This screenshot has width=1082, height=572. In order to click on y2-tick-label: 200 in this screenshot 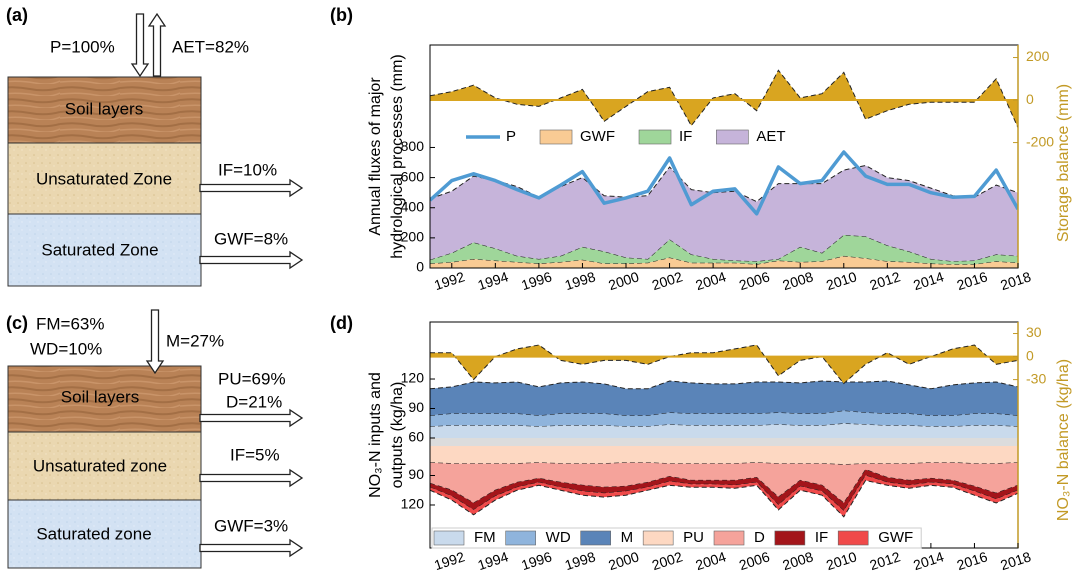, I will do `click(1038, 56)`.